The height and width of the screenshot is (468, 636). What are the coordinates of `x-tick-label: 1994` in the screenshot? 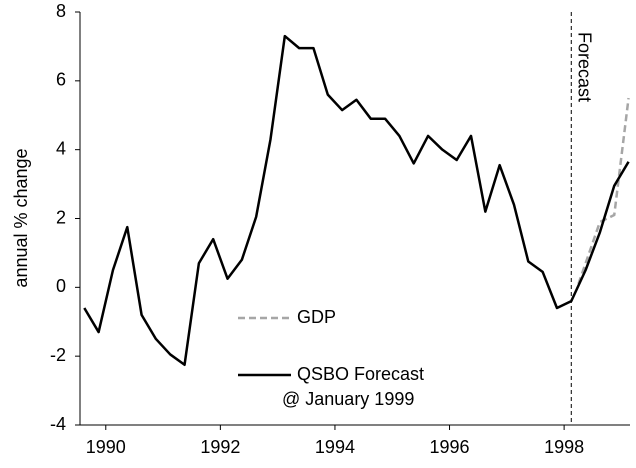 It's located at (335, 447).